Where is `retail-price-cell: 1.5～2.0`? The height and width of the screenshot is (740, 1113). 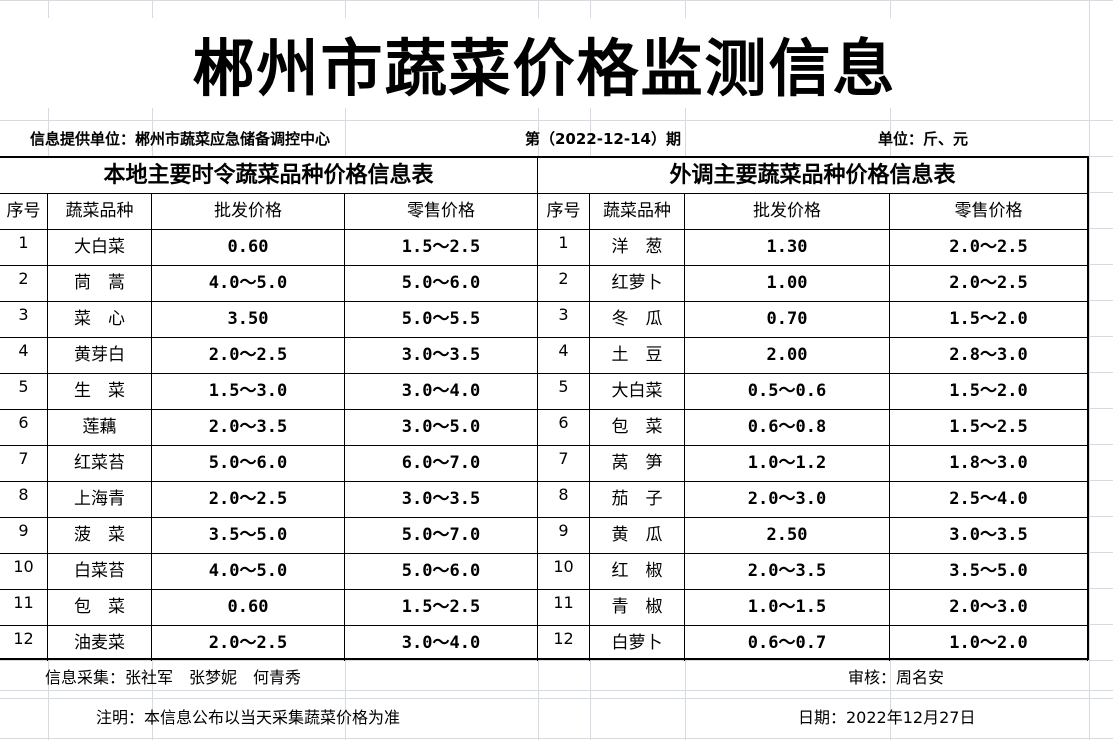 retail-price-cell: 1.5～2.0 is located at coordinates (989, 319).